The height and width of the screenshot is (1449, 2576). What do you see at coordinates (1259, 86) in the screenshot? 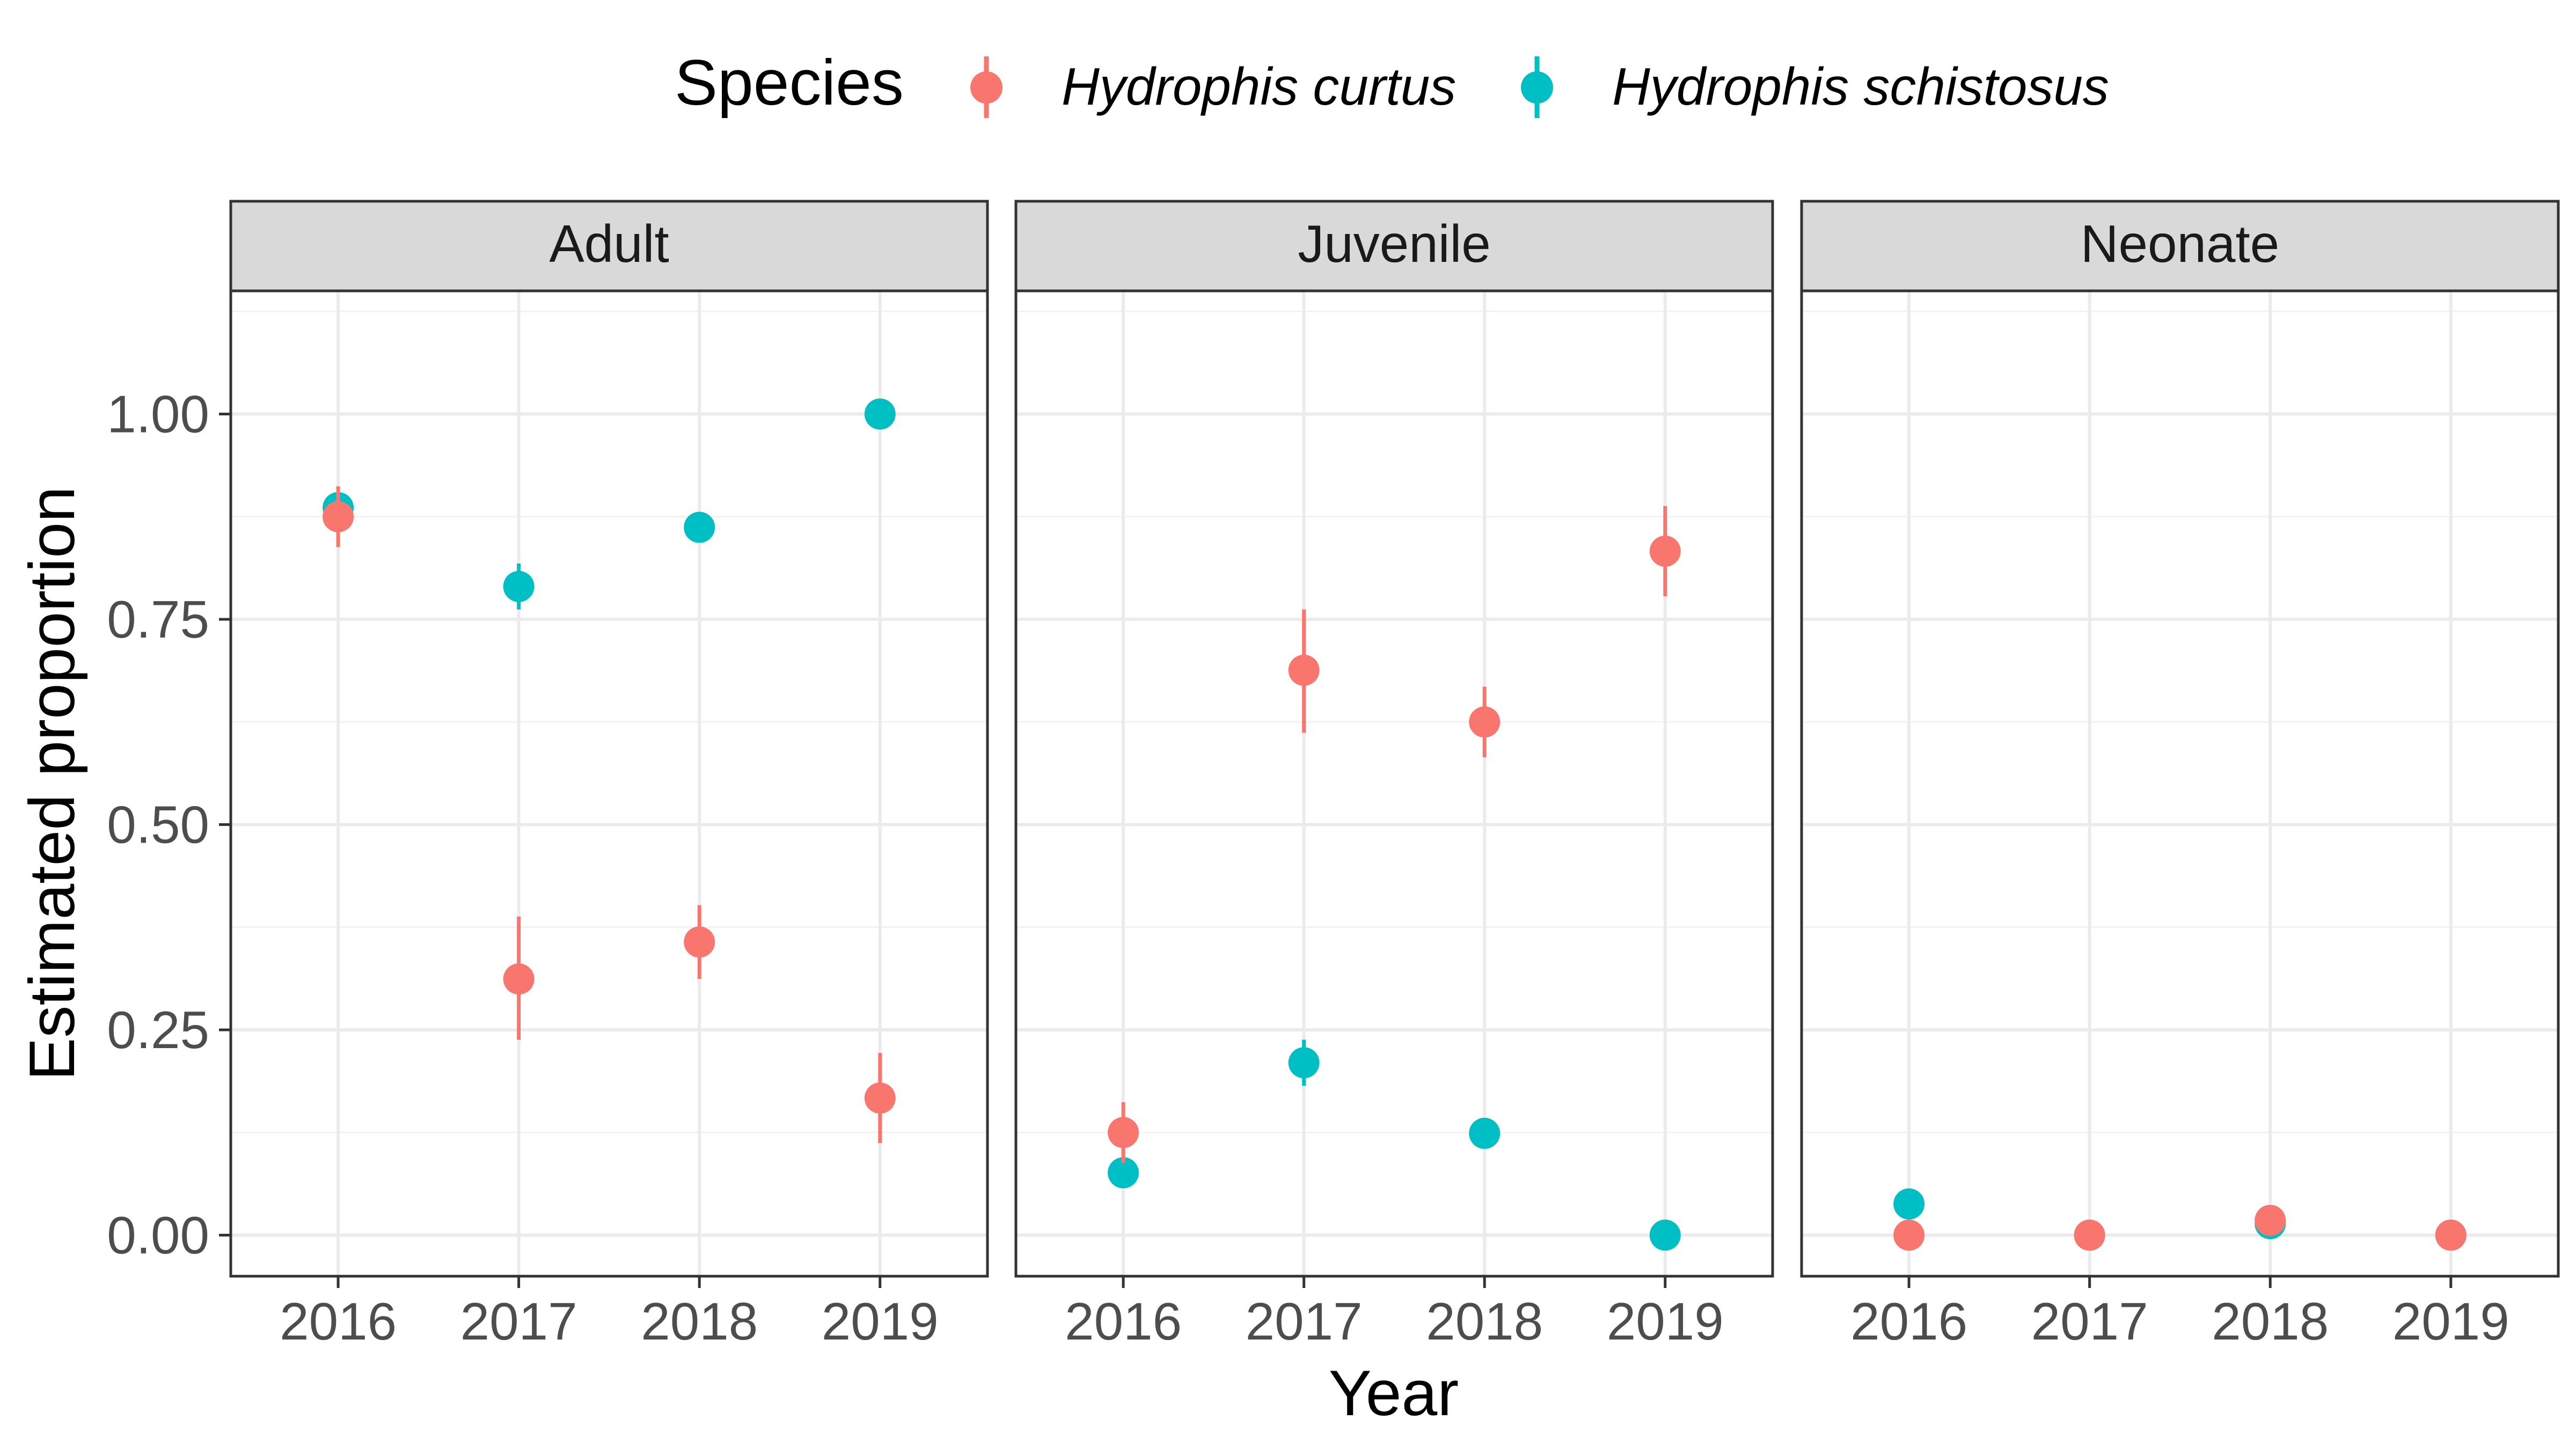
I see `legend-label: Hydrophis curtus` at bounding box center [1259, 86].